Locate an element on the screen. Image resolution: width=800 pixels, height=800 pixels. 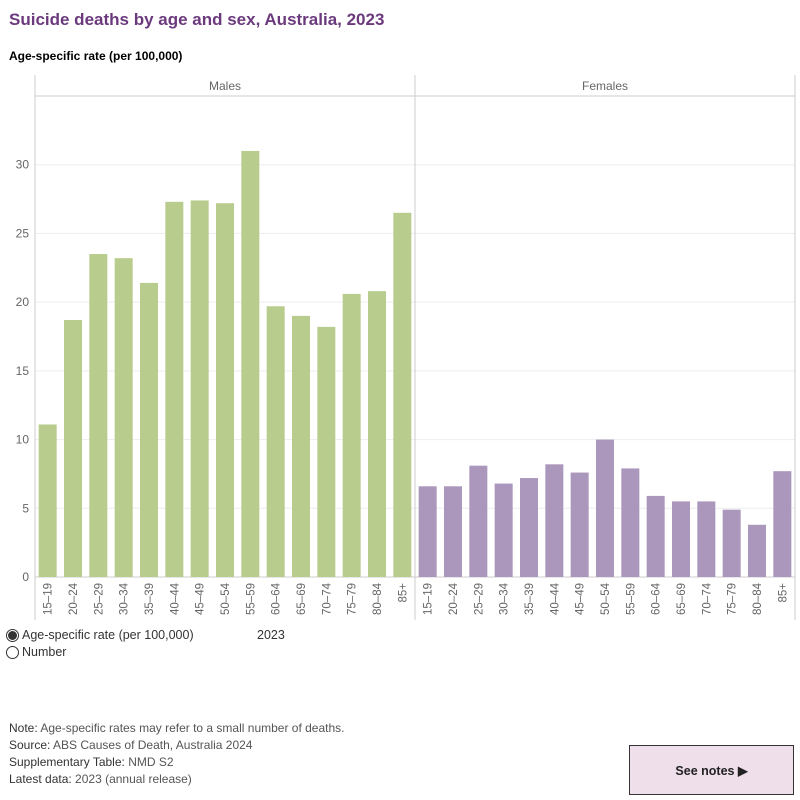
bar-females-80–84 is located at coordinates (757, 550).